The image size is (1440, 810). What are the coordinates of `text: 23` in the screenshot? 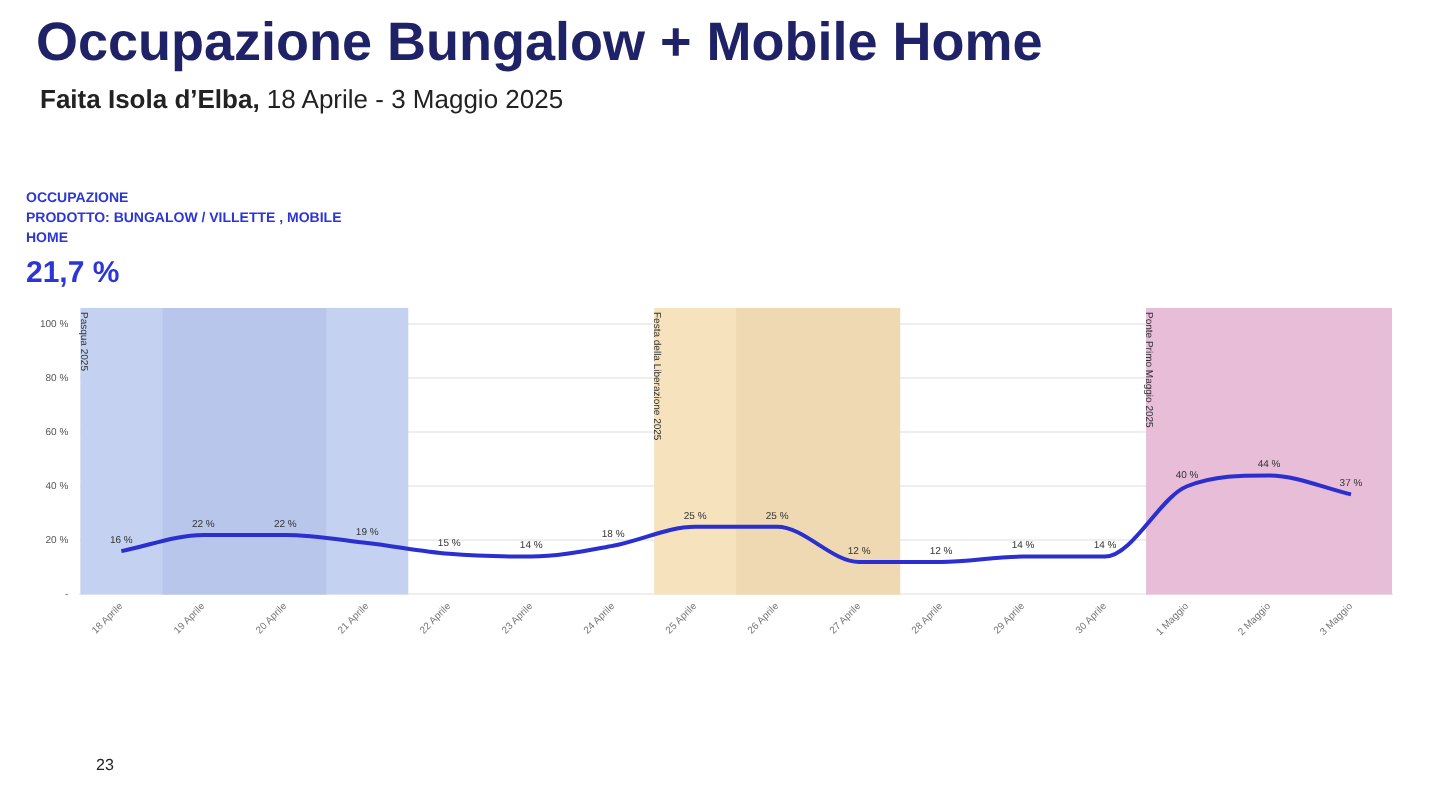 It's located at (105, 765).